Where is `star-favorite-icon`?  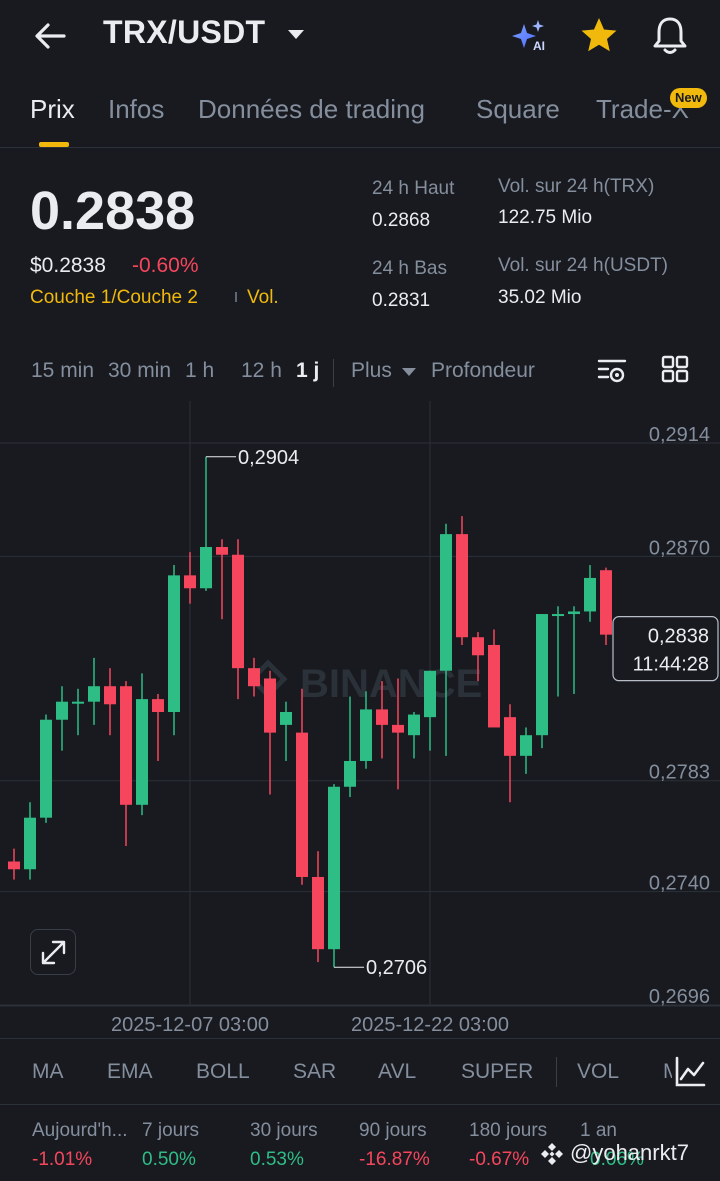 star-favorite-icon is located at coordinates (599, 35).